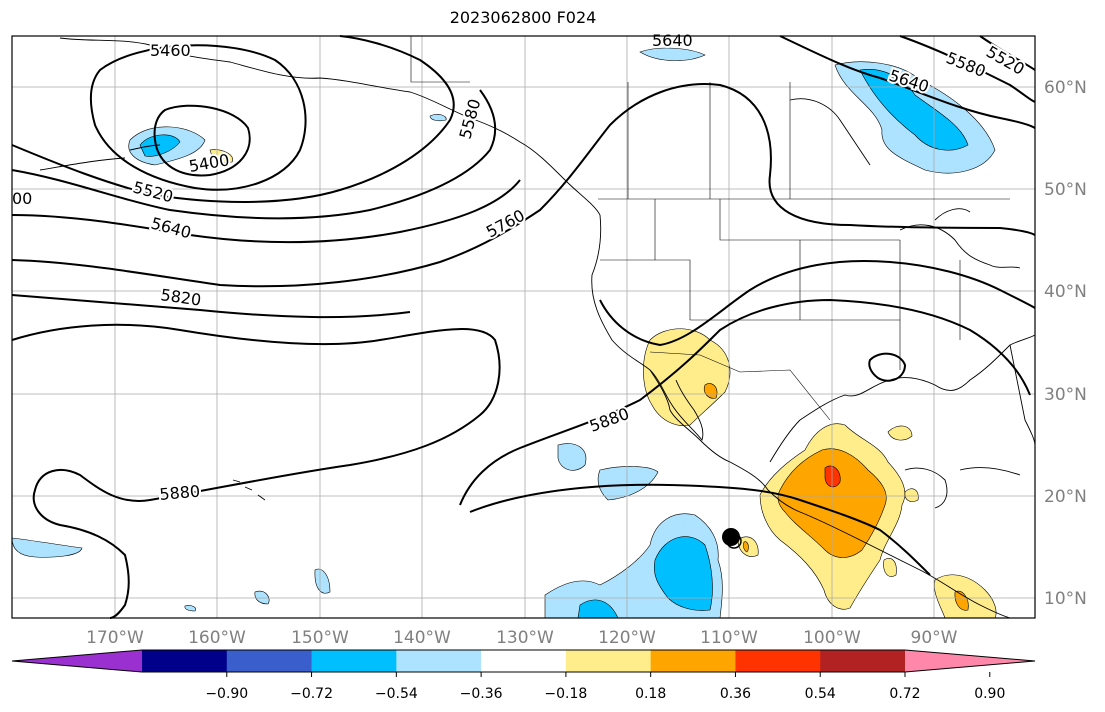 The width and height of the screenshot is (1105, 712). Describe the element at coordinates (926, 488) in the screenshot. I see `yucatan-coast` at that location.